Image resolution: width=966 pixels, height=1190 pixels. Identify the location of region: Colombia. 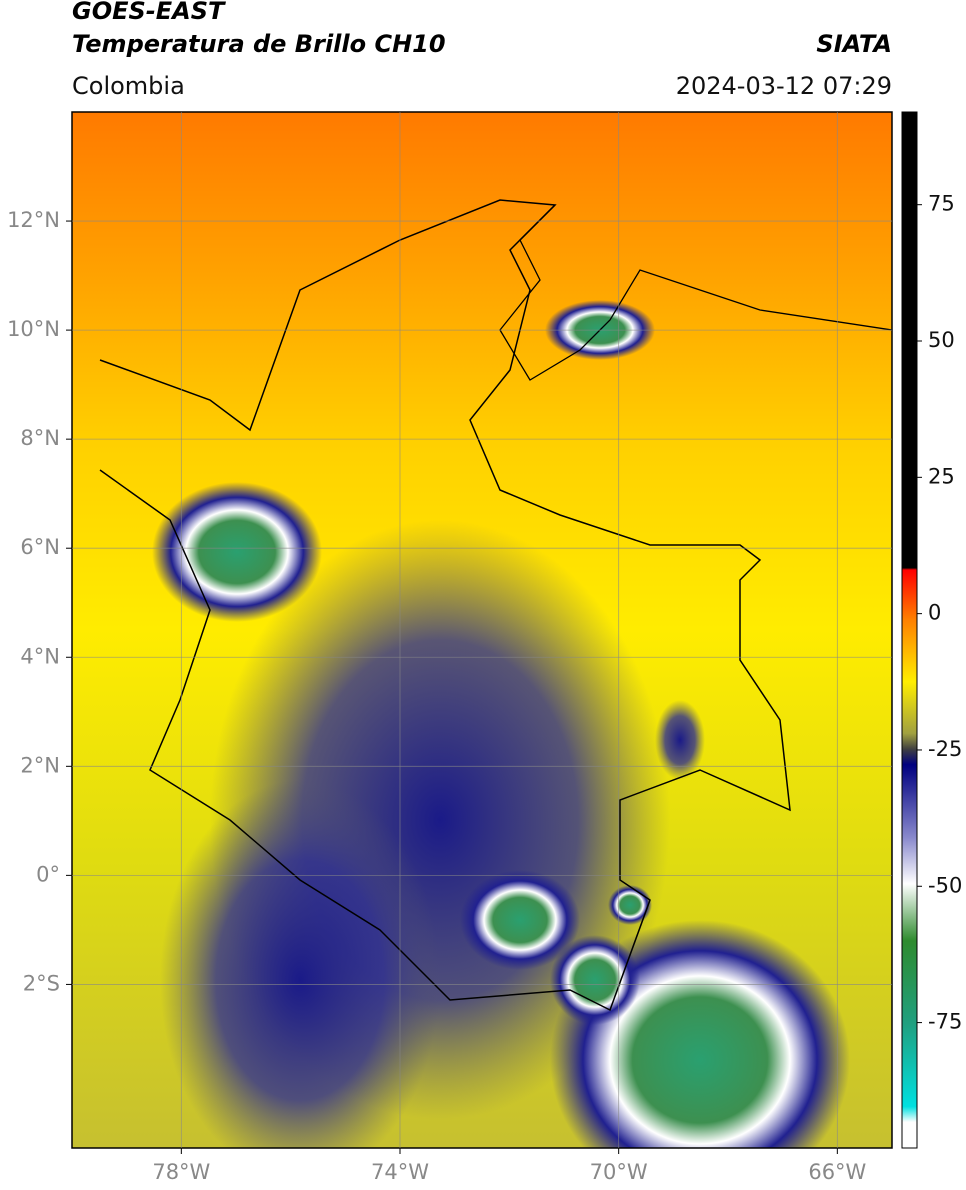
(128, 86).